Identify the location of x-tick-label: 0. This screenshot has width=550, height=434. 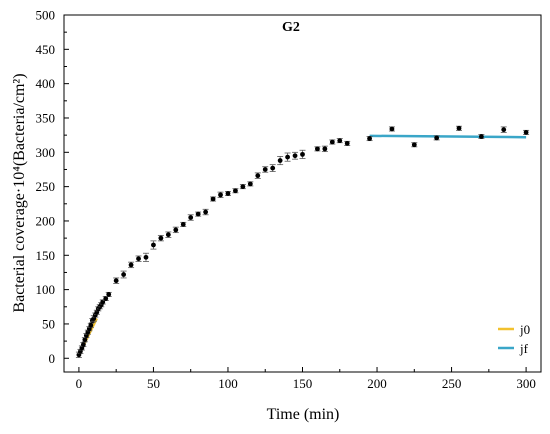
(79, 383).